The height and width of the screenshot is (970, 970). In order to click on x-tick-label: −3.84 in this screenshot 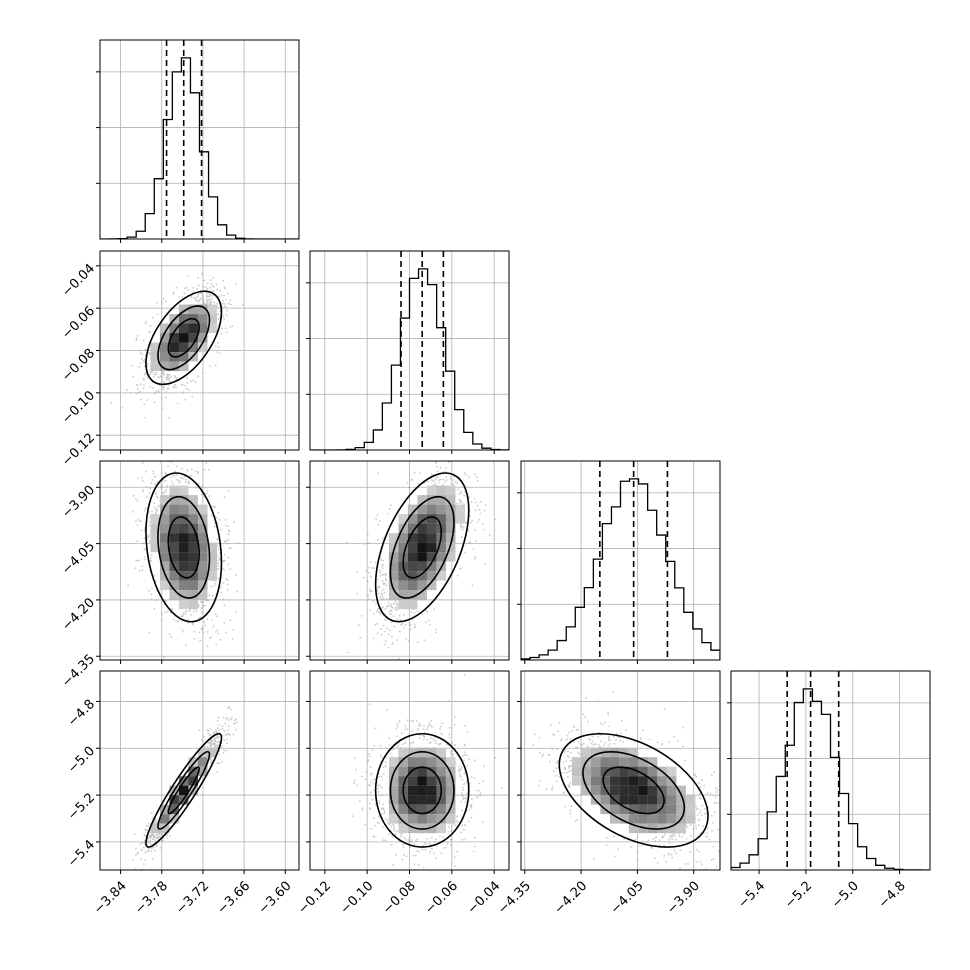, I will do `click(110, 898)`.